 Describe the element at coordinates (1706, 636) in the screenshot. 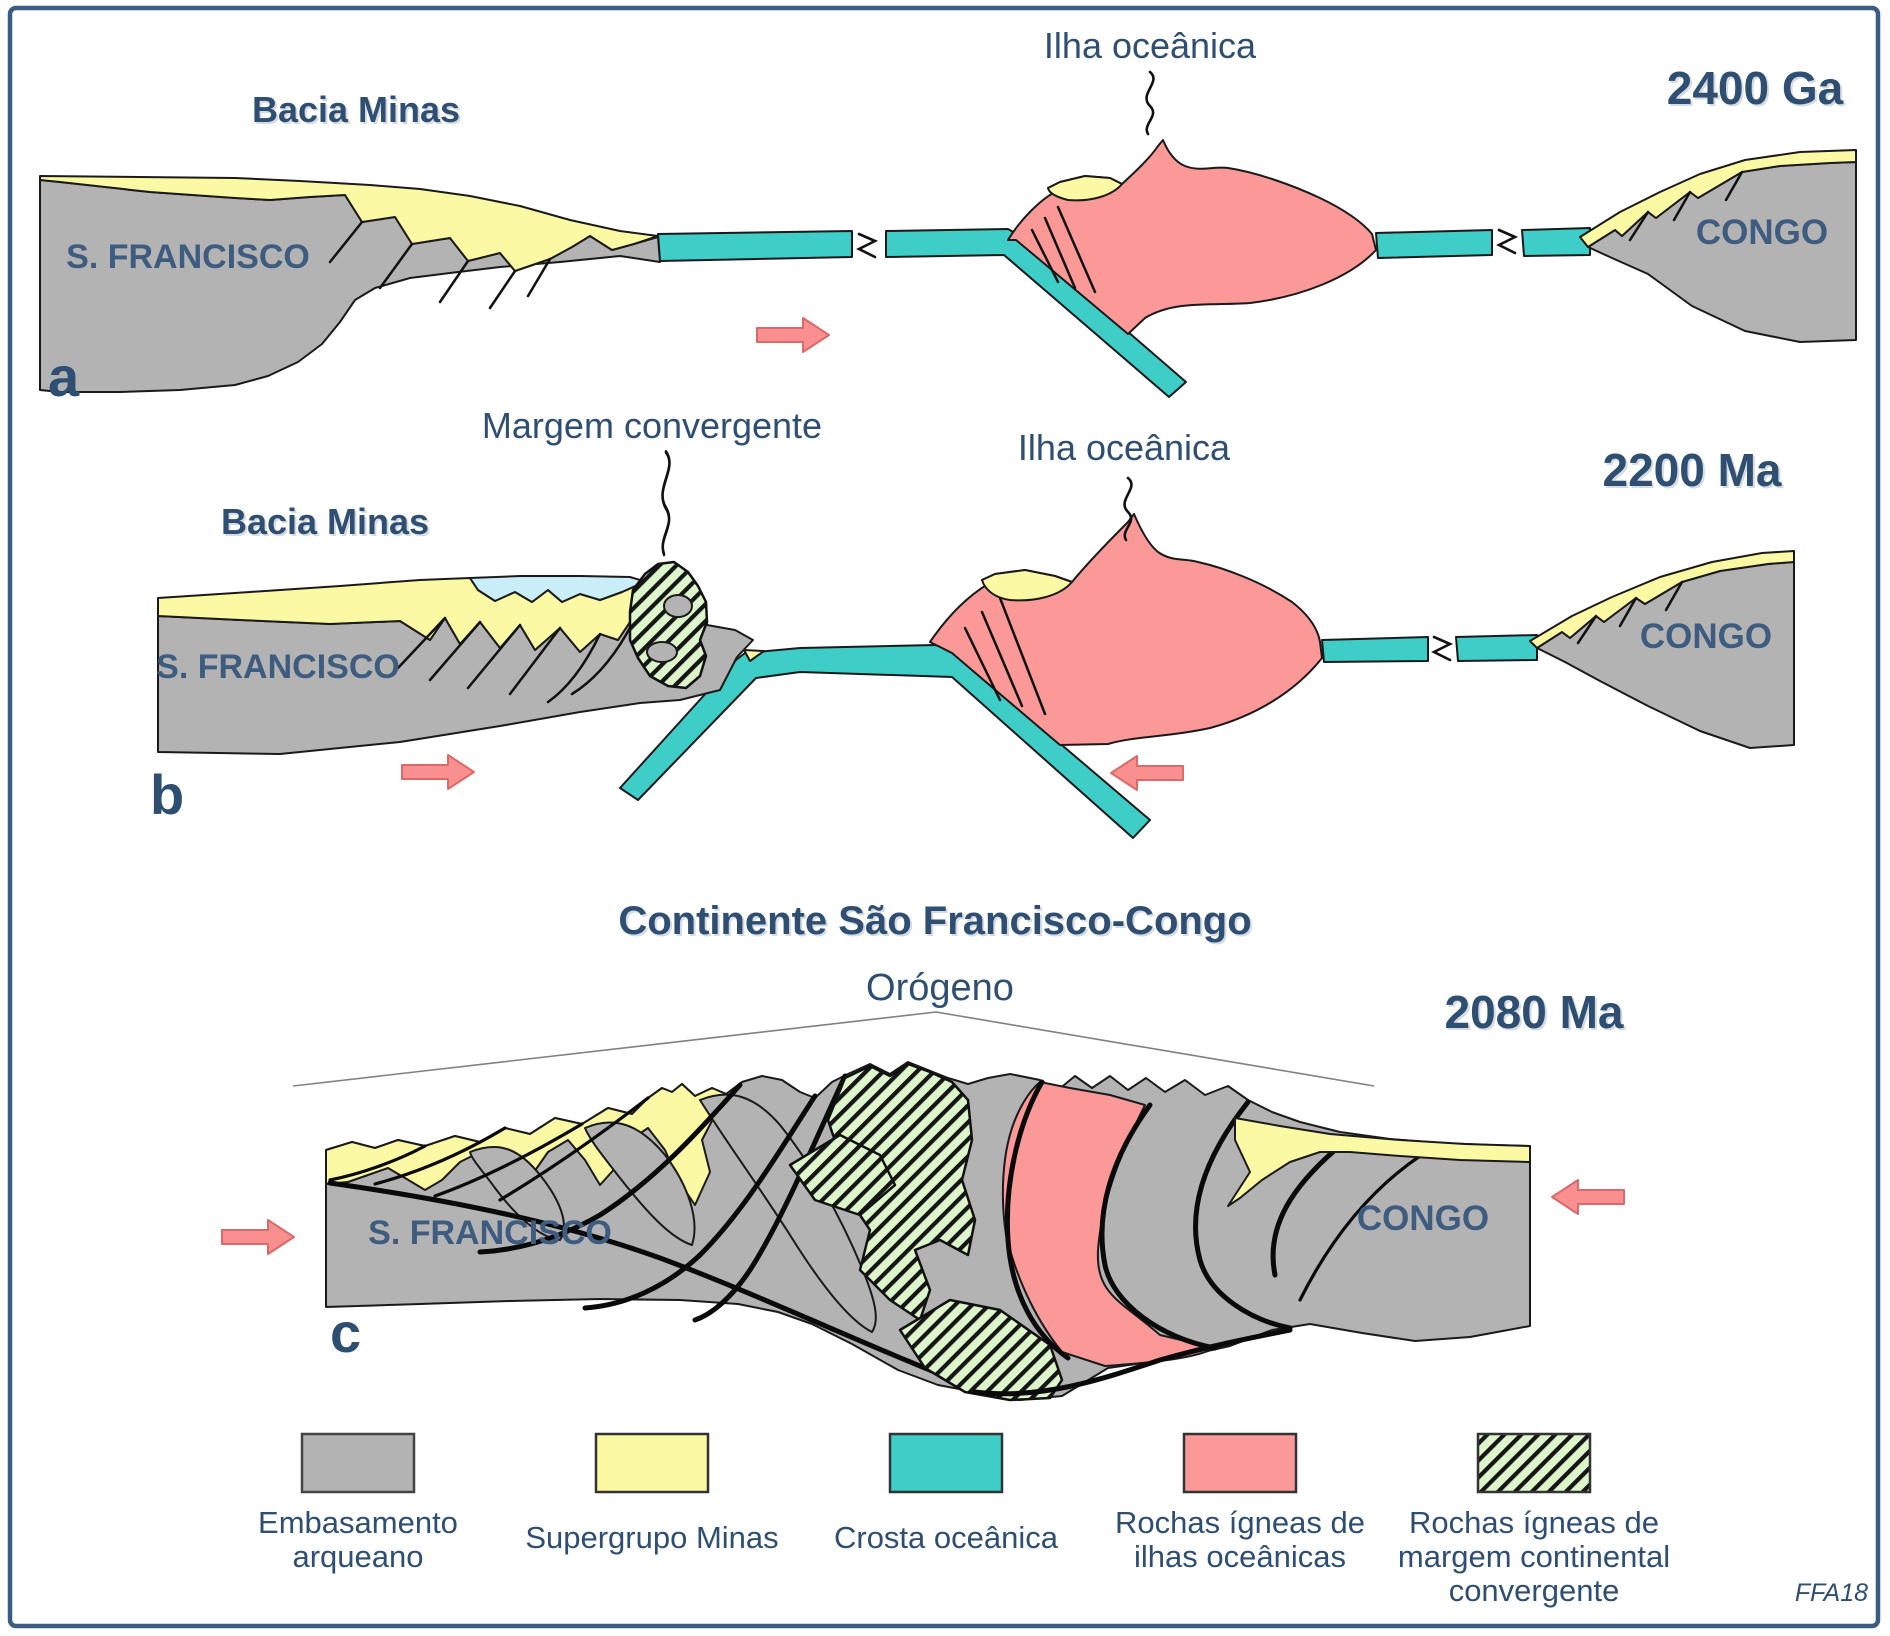

I see `craton-label-congo-b: CONGO` at that location.